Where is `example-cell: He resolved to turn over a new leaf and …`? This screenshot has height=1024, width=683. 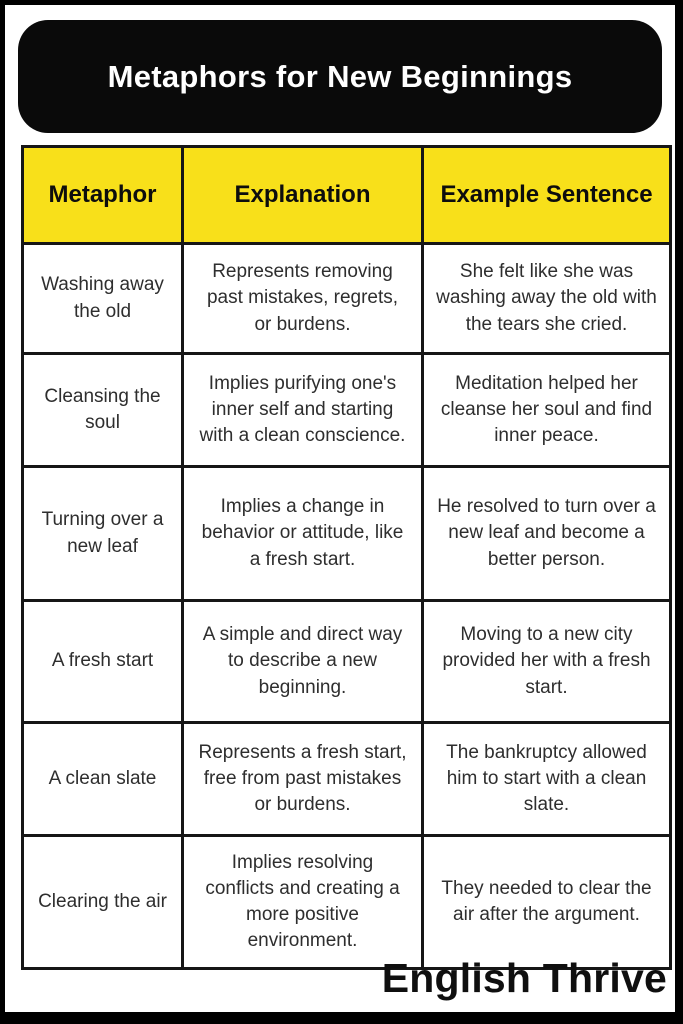
example-cell: He resolved to turn over a new leaf and … is located at coordinates (546, 533).